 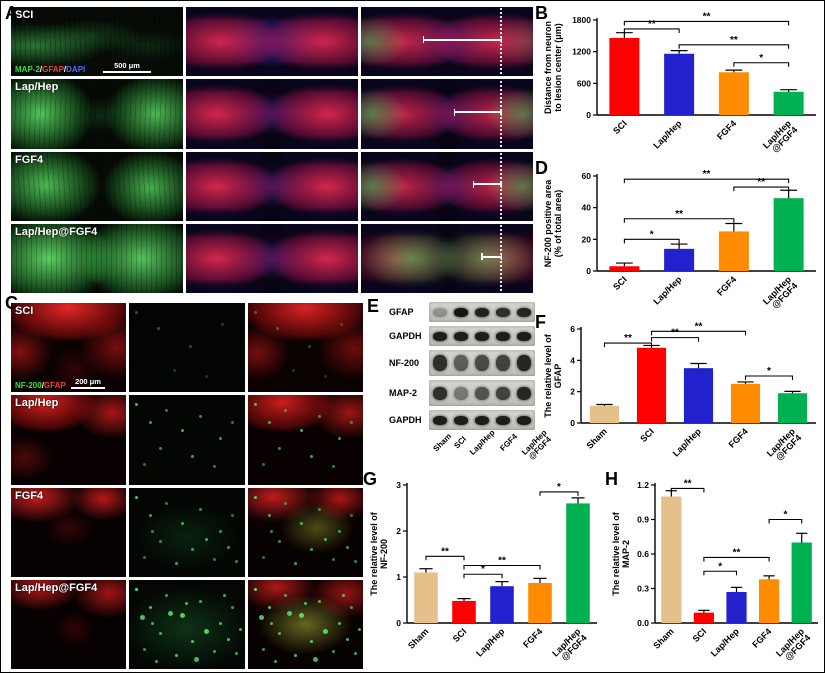 I want to click on y-axis-label: The relative level ofNF-200, so click(x=379, y=553).